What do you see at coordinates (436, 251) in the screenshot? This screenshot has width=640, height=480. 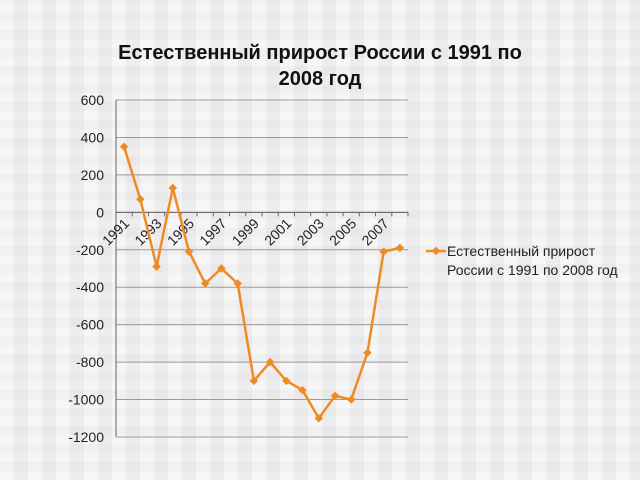 I see `legend-marker-icon` at bounding box center [436, 251].